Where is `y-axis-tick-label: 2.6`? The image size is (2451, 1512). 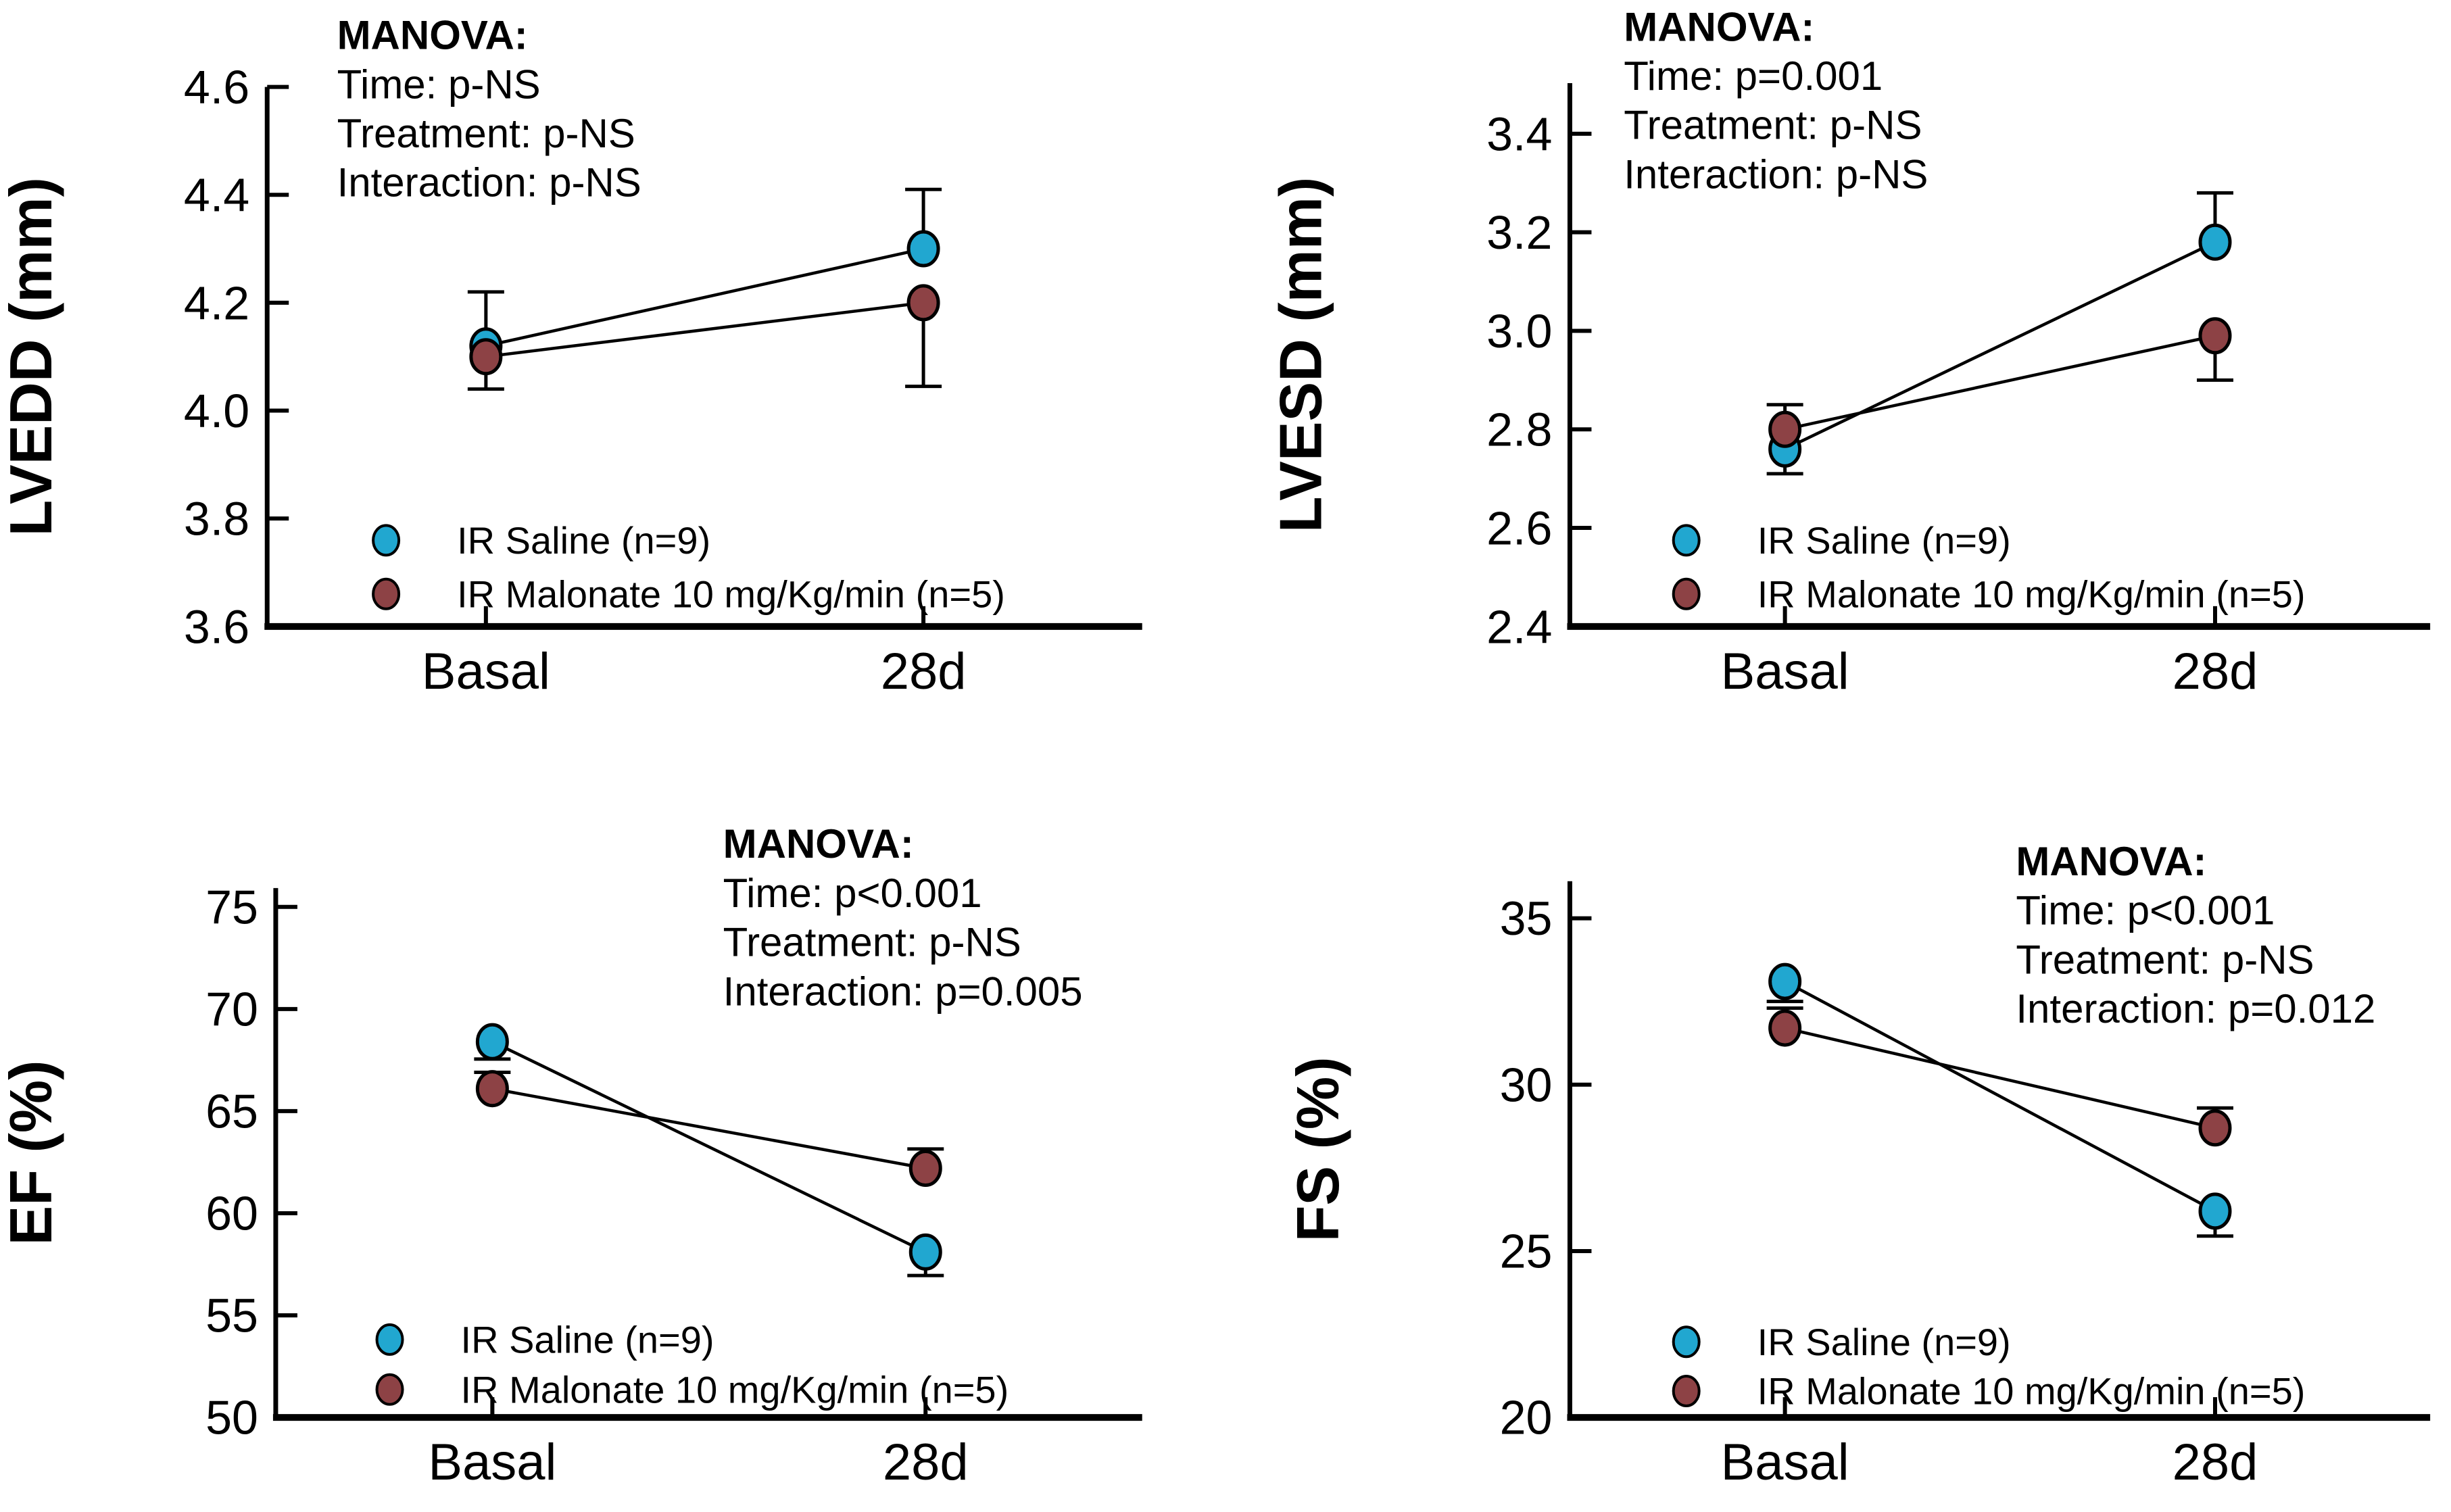
y-axis-tick-label: 2.6 is located at coordinates (1519, 528).